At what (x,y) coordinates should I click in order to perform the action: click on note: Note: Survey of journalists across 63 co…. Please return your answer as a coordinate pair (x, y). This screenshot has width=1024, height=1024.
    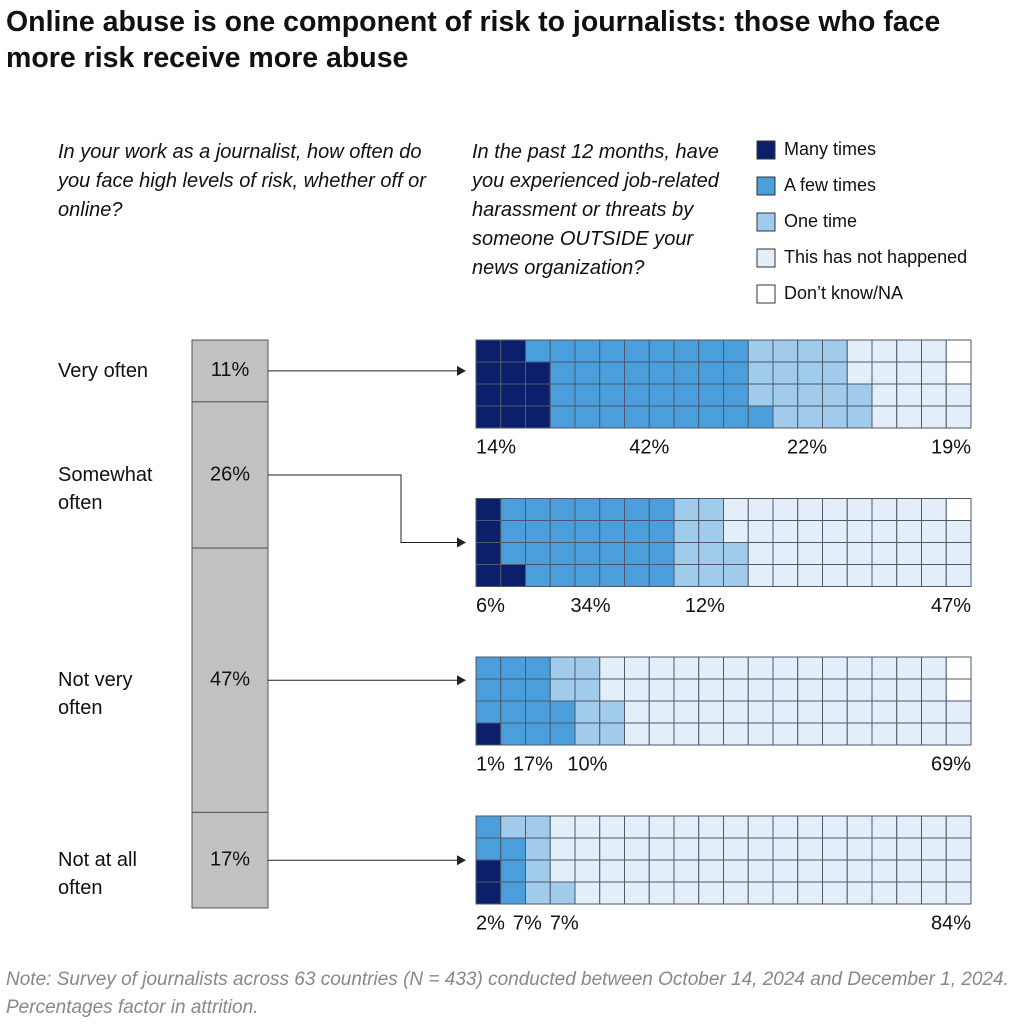
    Looking at the image, I should click on (507, 993).